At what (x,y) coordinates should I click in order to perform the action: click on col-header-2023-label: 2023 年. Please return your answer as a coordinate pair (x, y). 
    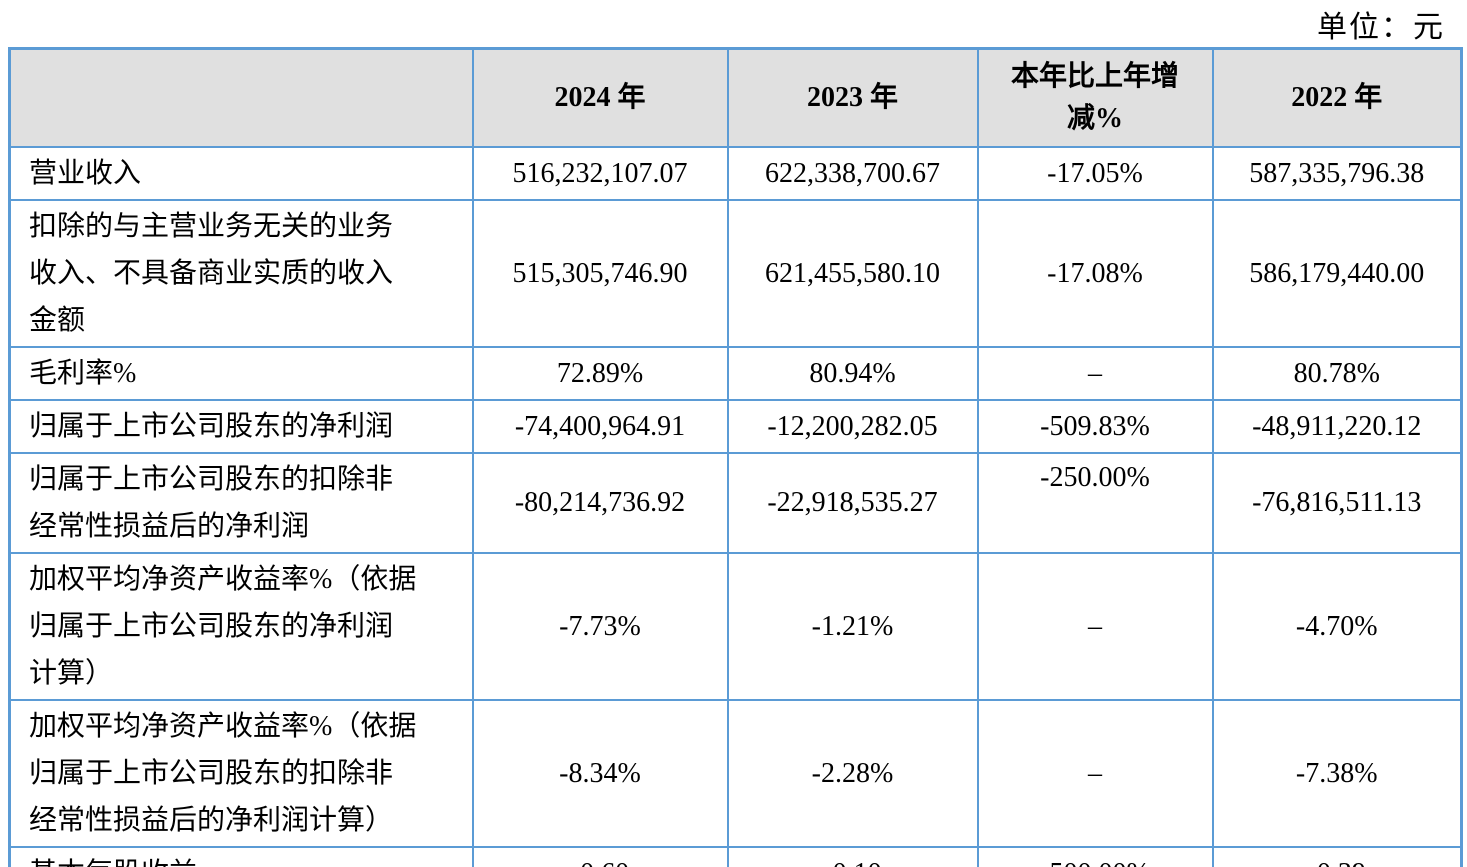
    Looking at the image, I should click on (852, 97).